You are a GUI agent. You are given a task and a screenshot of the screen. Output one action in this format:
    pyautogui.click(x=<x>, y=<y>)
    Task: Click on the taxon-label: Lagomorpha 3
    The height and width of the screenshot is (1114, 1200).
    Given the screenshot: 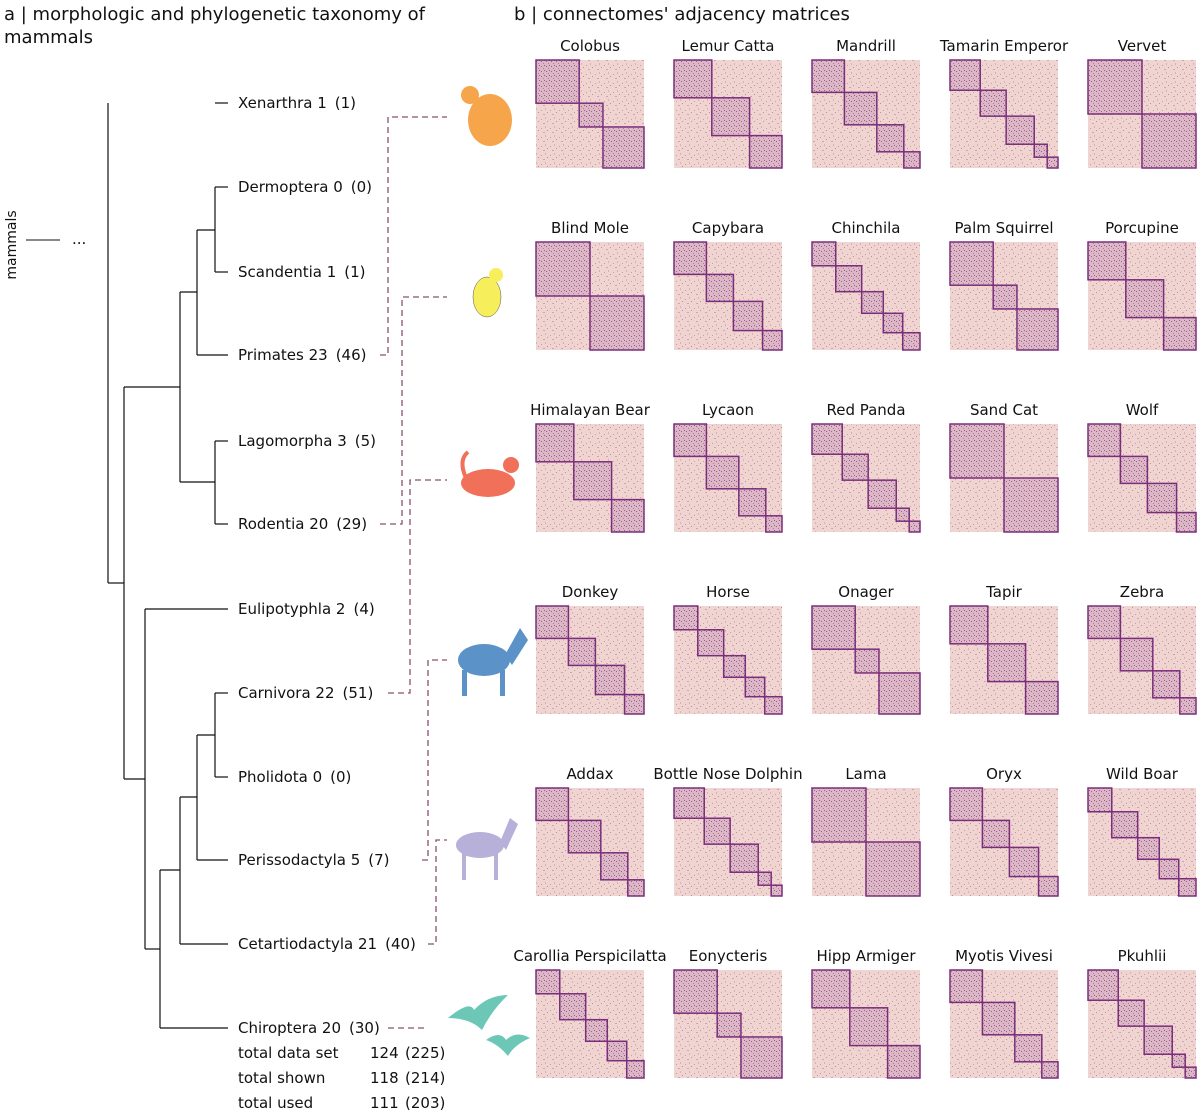 What is the action you would take?
    pyautogui.click(x=292, y=441)
    